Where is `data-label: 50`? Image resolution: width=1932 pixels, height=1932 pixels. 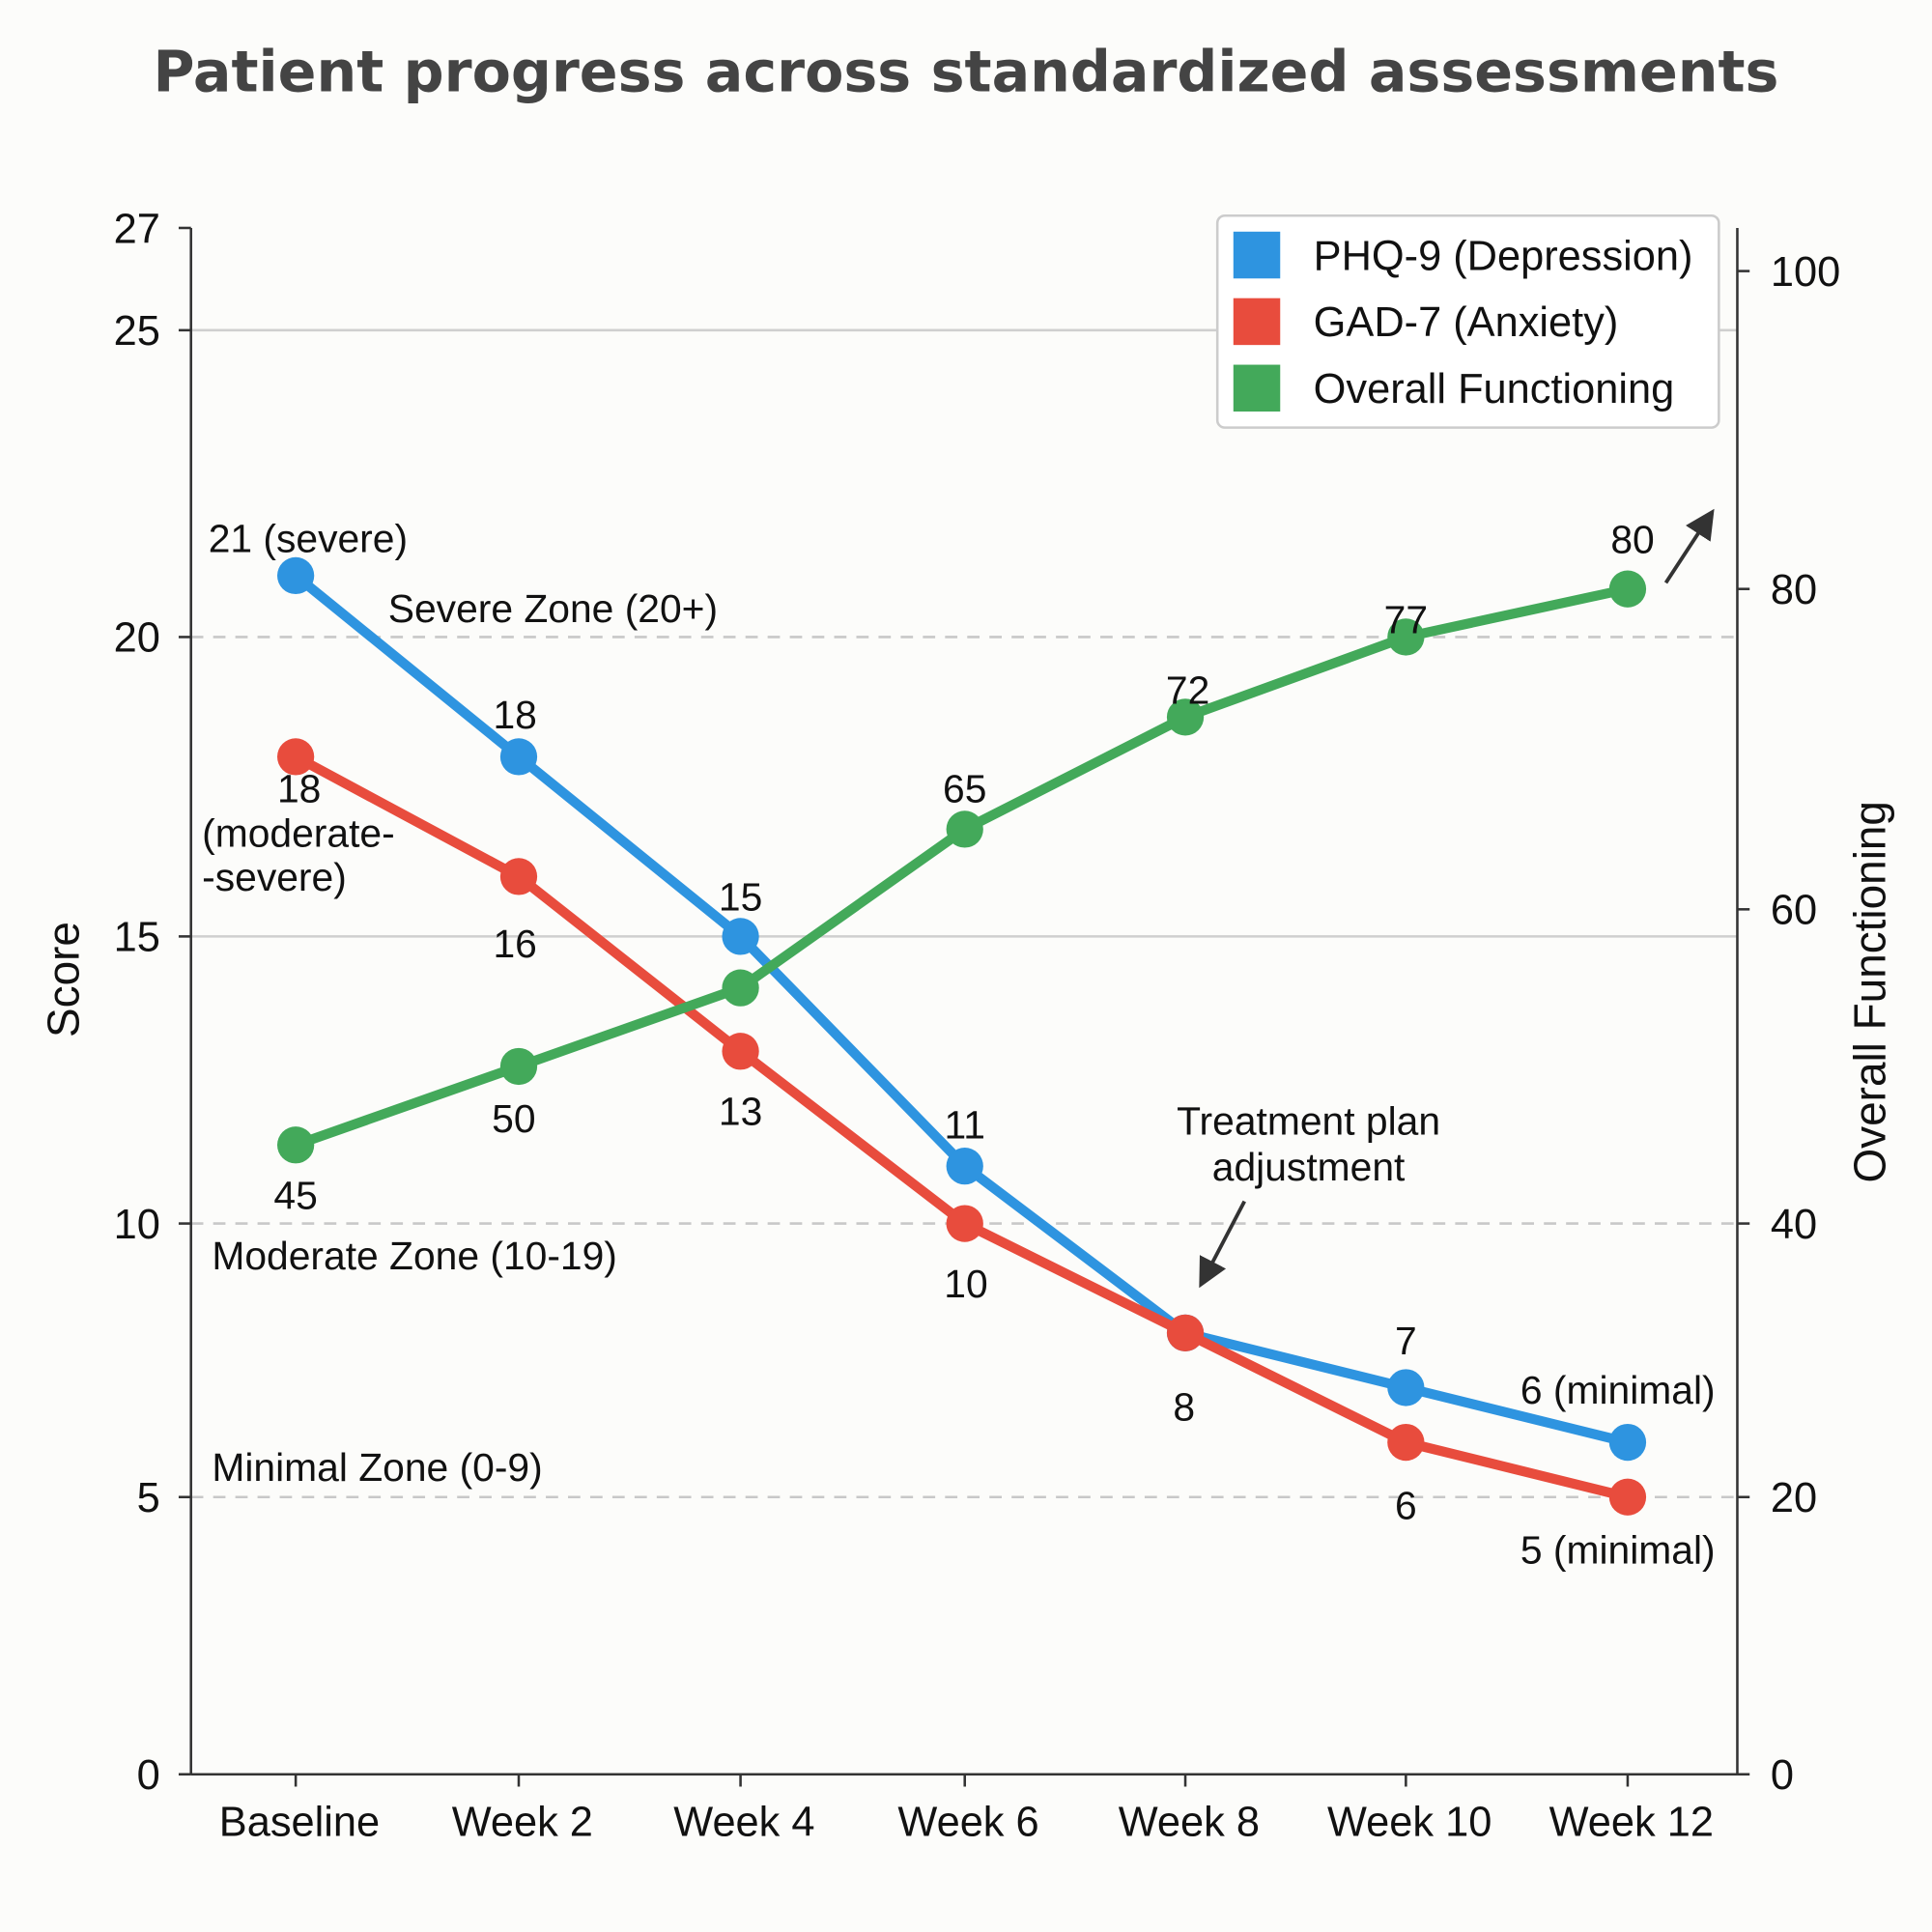
data-label: 50 is located at coordinates (513, 1118).